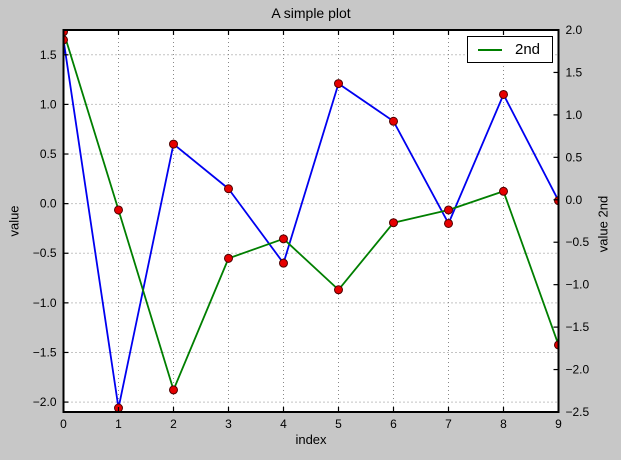 The height and width of the screenshot is (460, 621). What do you see at coordinates (45, 402) in the screenshot?
I see `y-tick-label-left: −2.0` at bounding box center [45, 402].